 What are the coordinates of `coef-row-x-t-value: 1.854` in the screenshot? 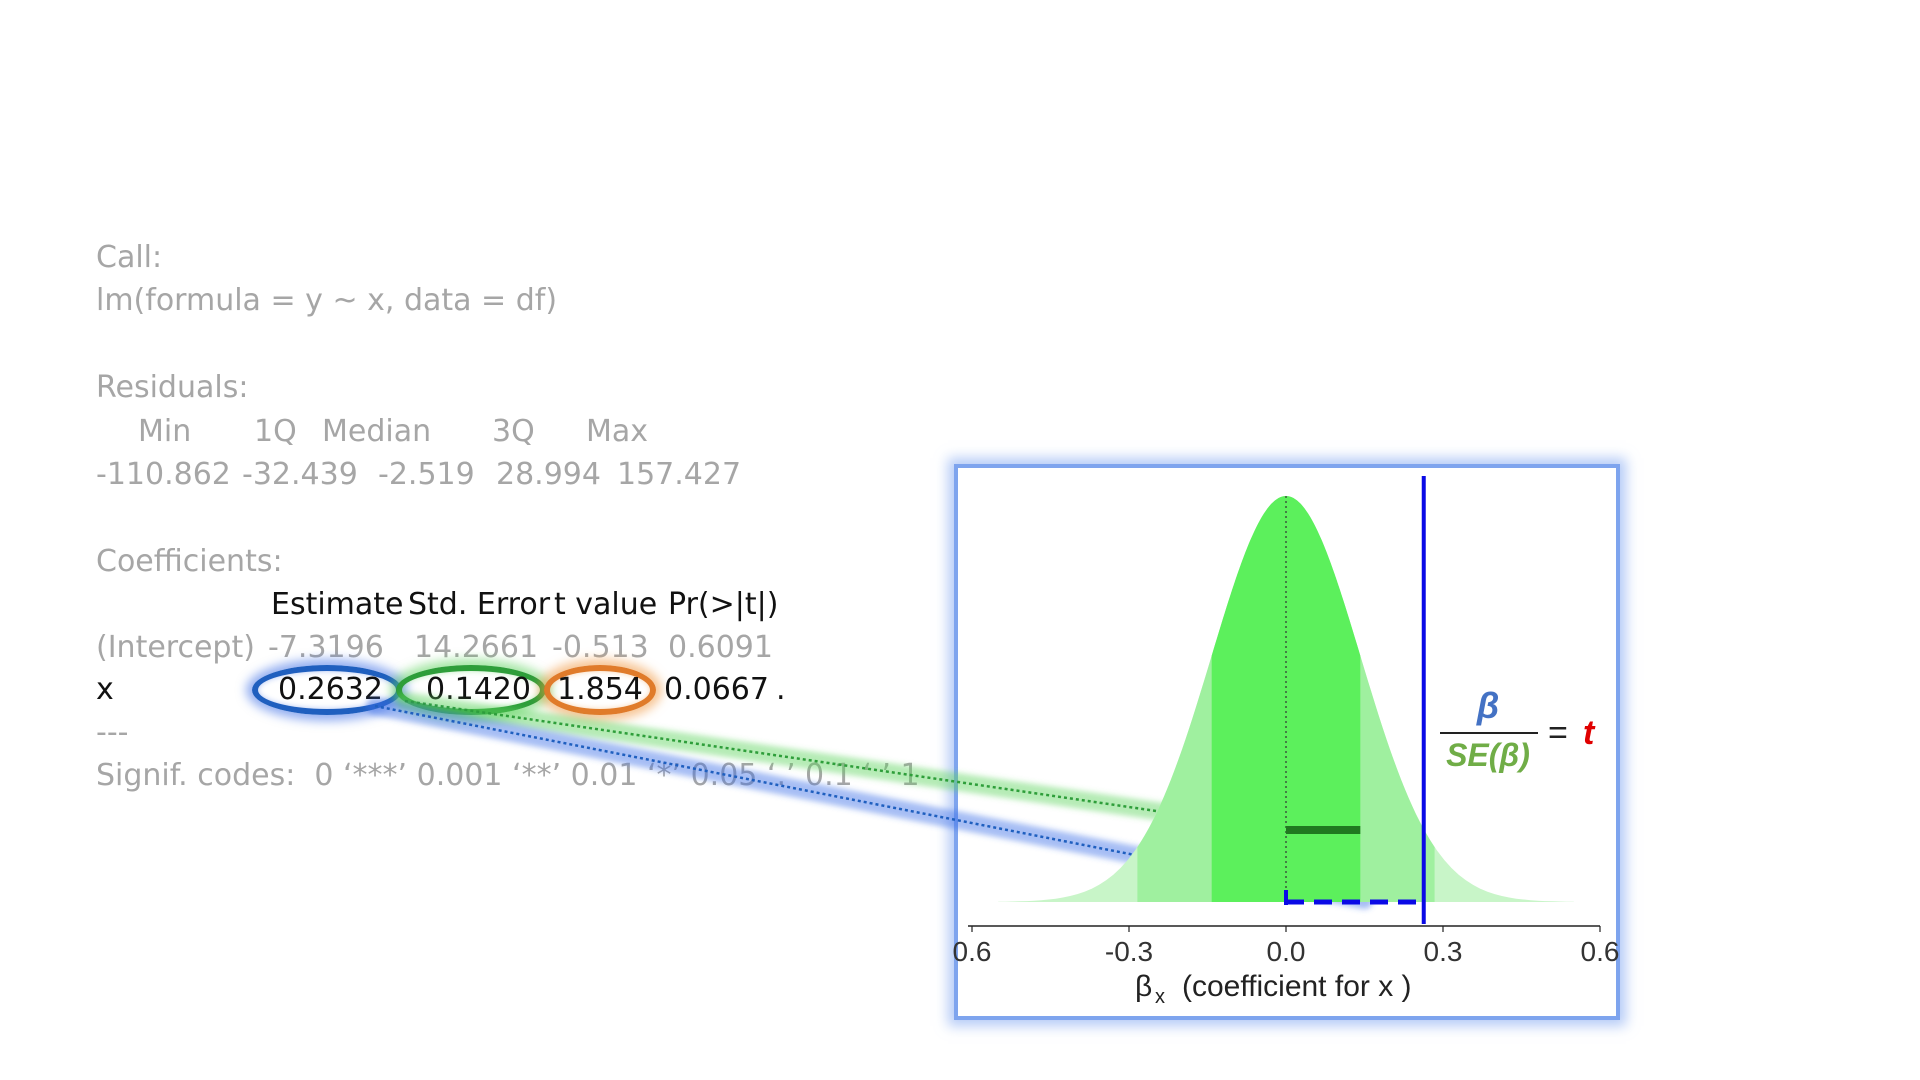 It's located at (600, 689).